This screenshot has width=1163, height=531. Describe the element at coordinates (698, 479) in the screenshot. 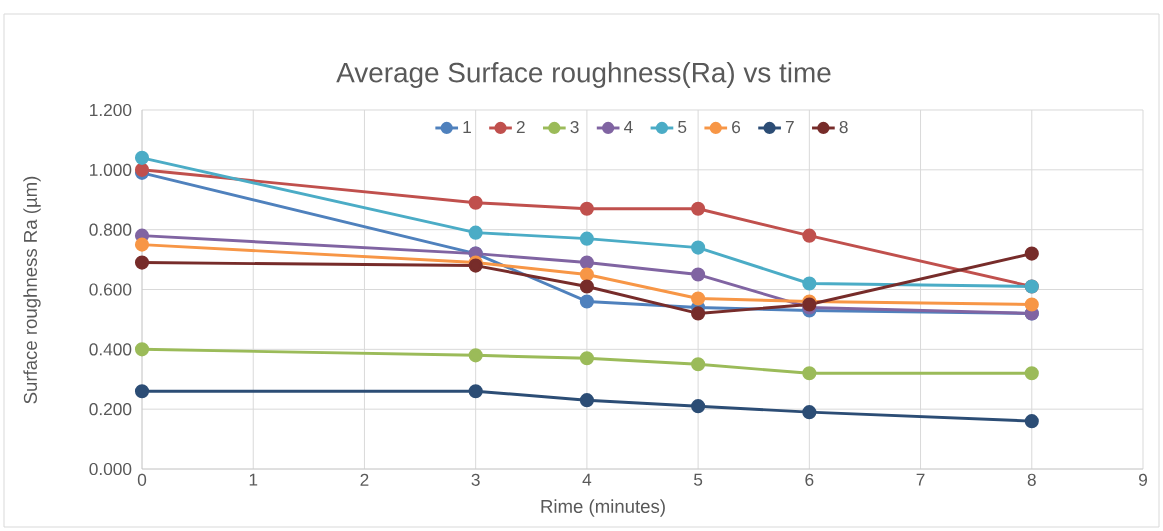

I see `x-tick-label: 5` at that location.